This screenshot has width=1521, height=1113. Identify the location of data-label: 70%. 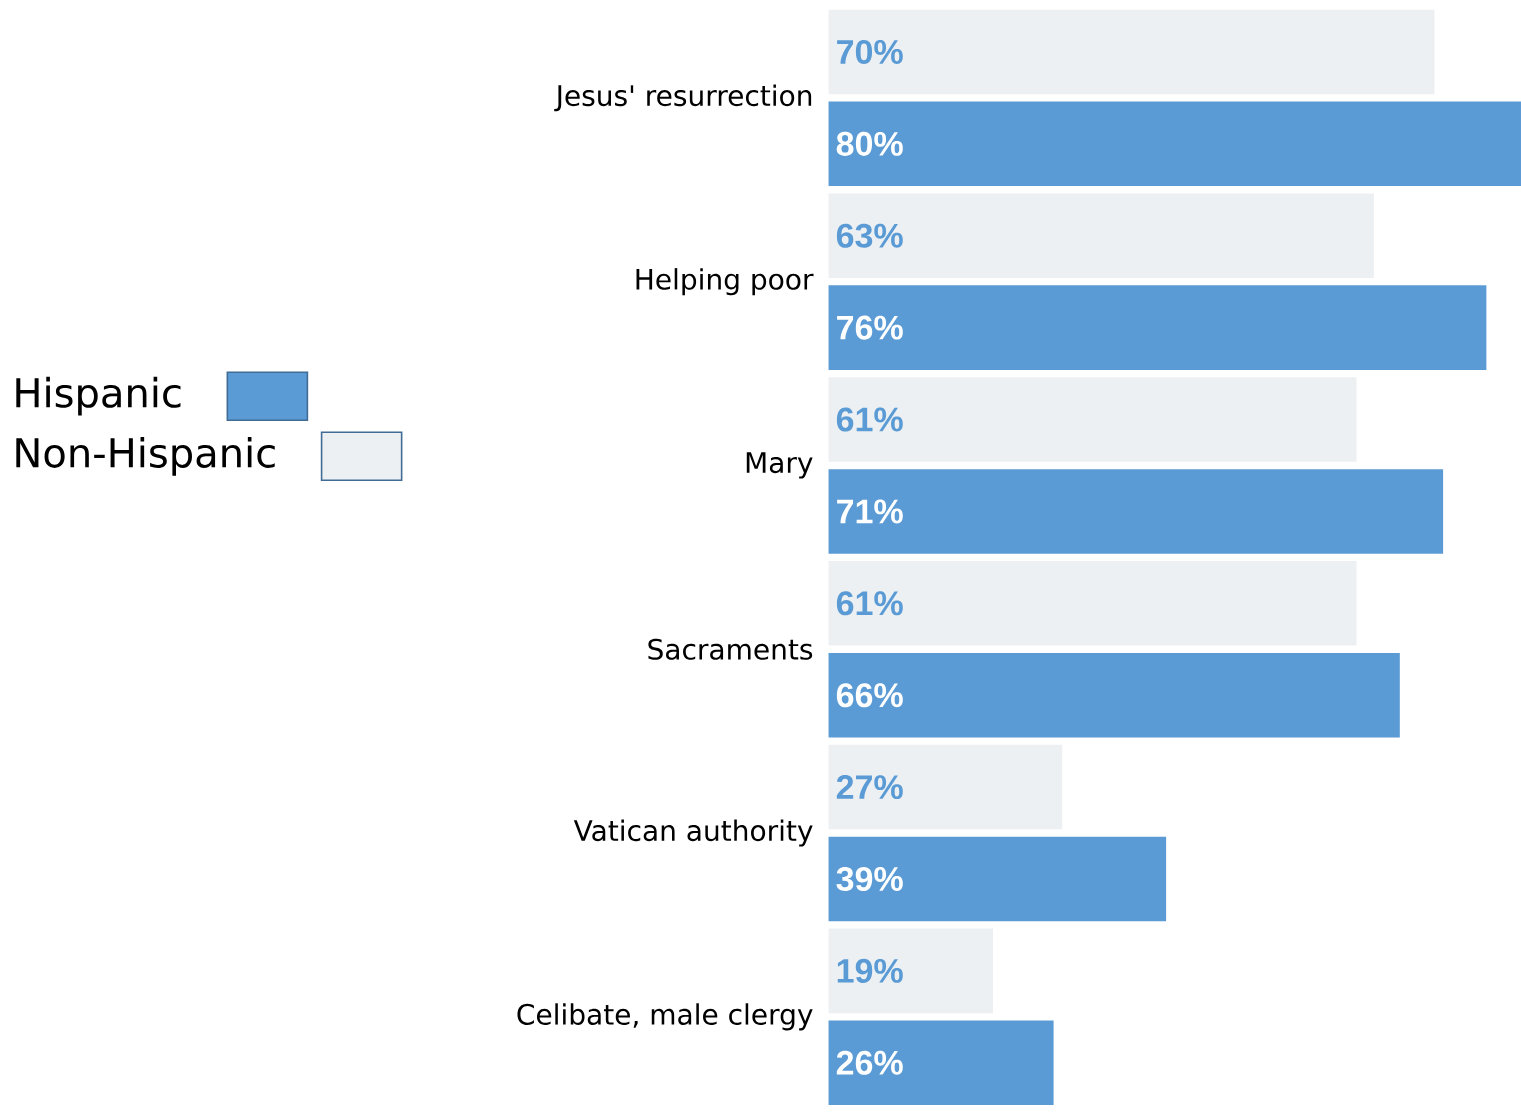
(870, 52).